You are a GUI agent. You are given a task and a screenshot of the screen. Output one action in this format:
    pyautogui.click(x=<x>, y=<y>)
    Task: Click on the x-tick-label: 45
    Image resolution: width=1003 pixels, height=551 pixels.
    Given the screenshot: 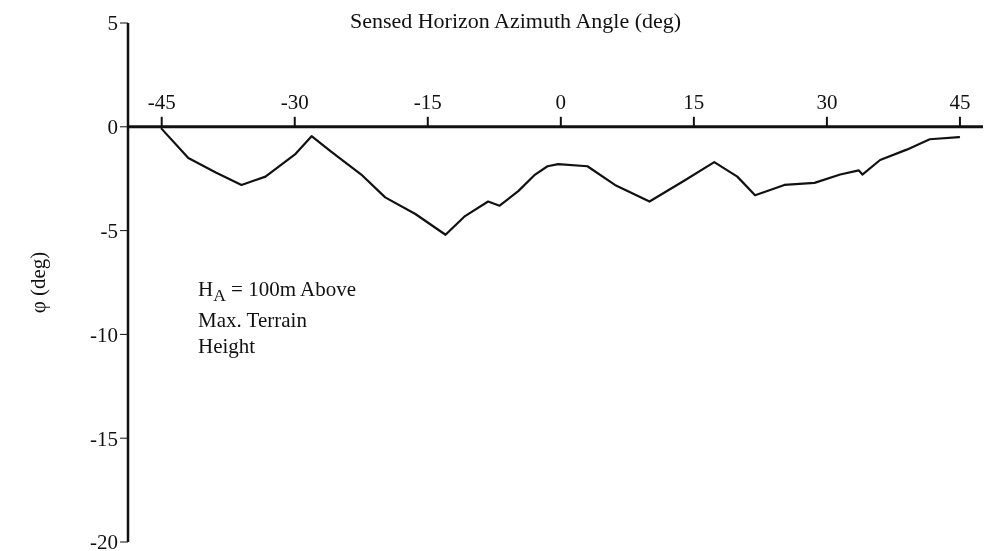 What is the action you would take?
    pyautogui.click(x=960, y=101)
    